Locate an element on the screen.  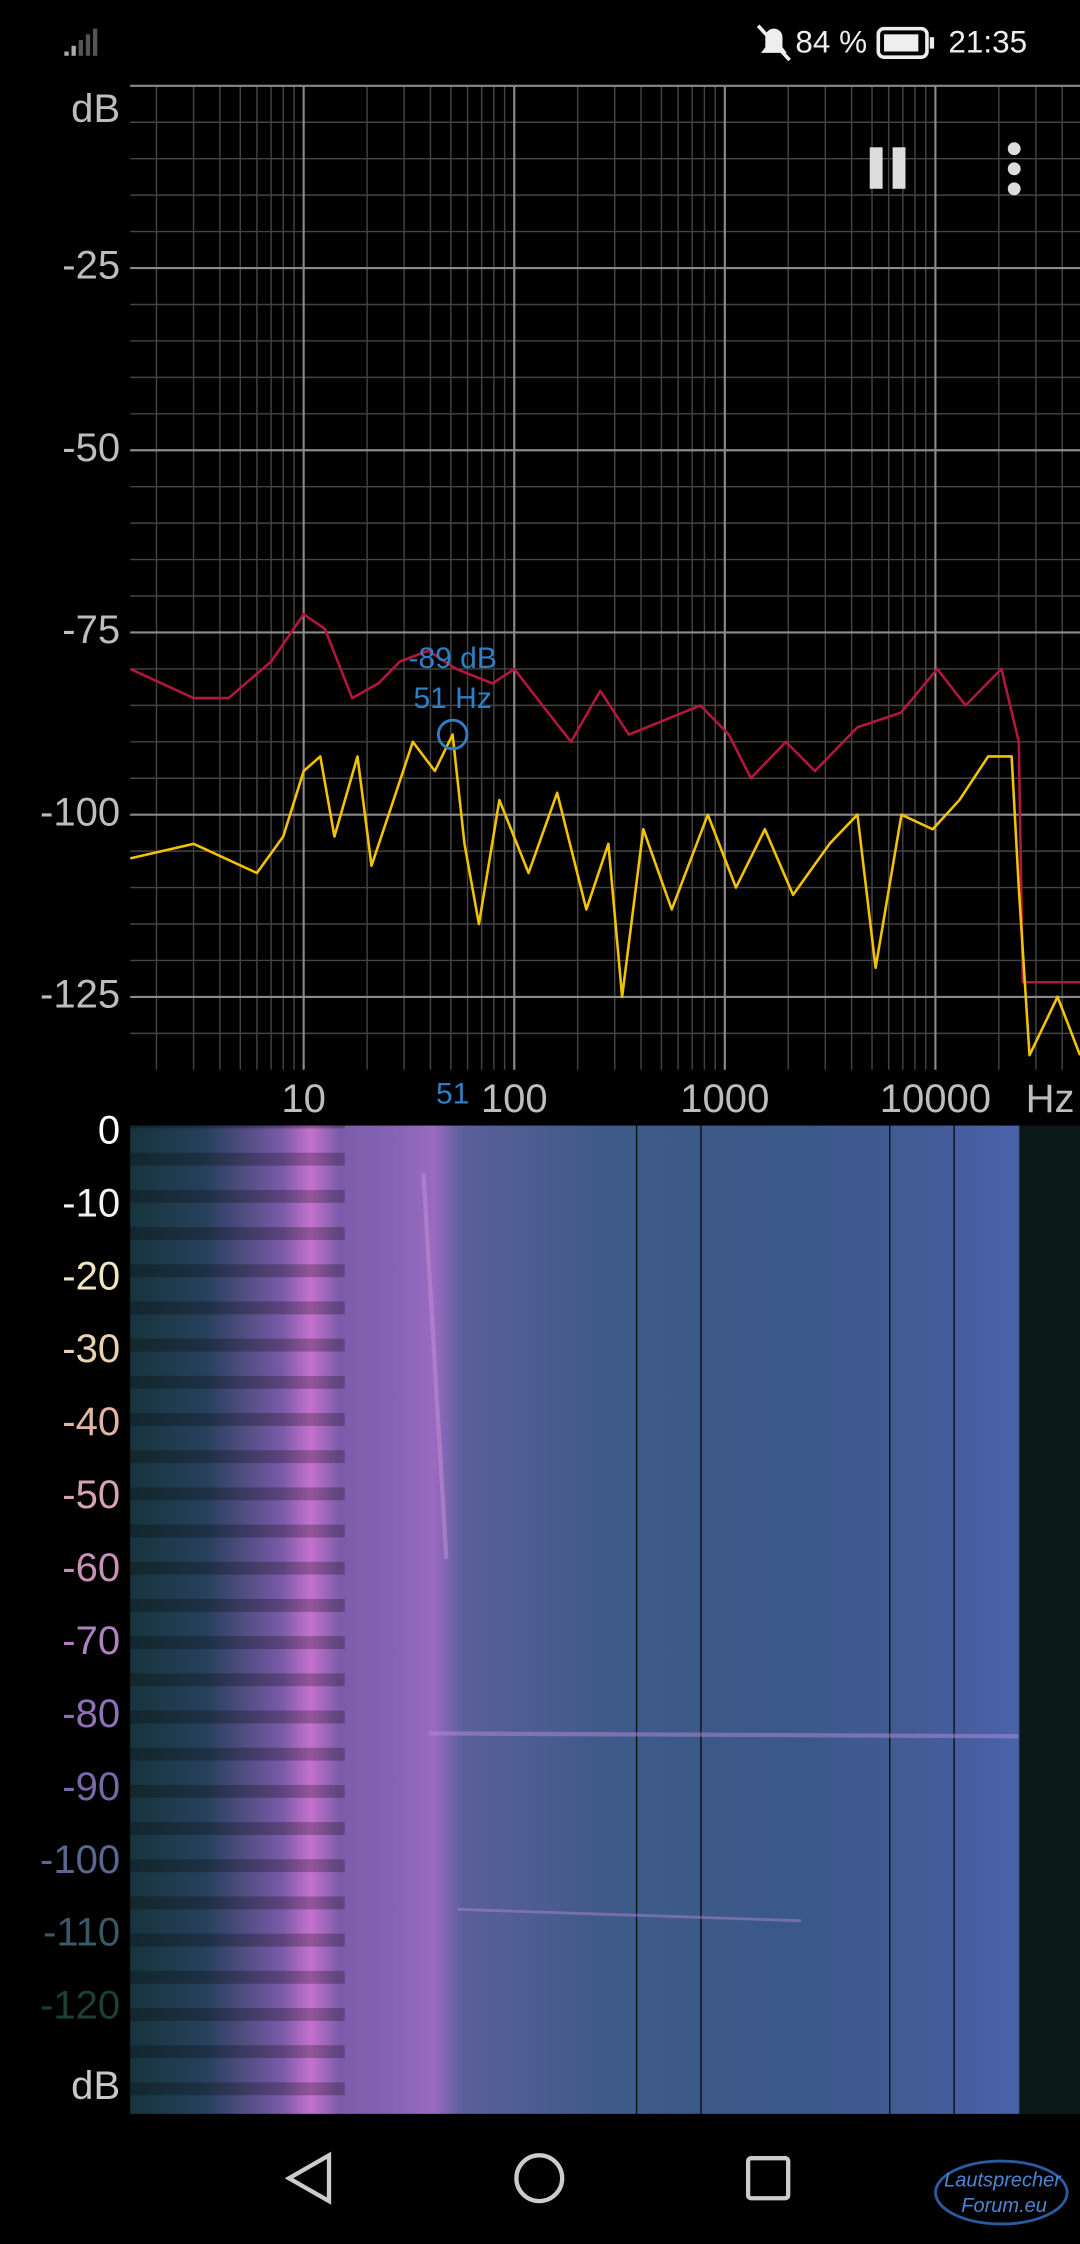
mute-icon is located at coordinates (773, 43).